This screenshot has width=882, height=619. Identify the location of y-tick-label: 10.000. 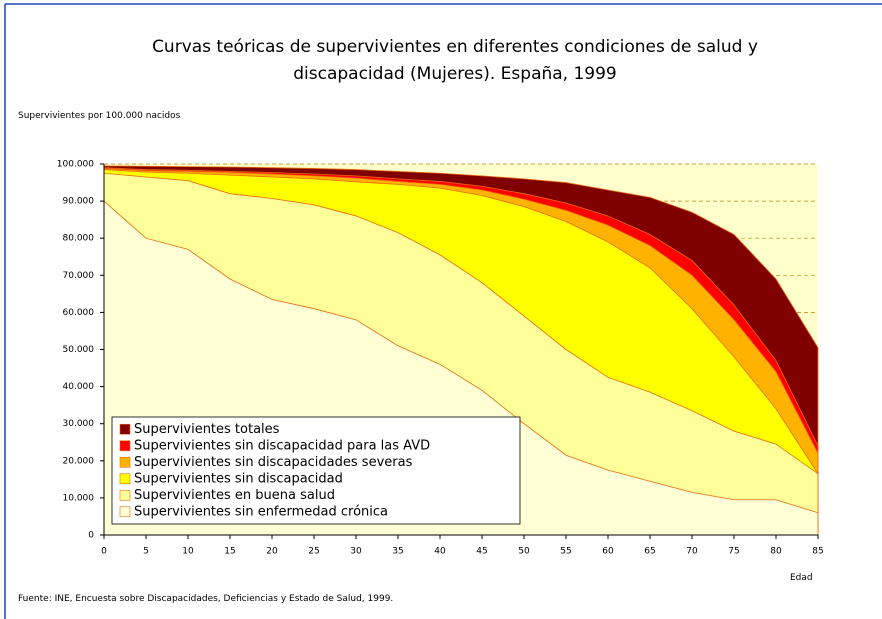
(79, 498).